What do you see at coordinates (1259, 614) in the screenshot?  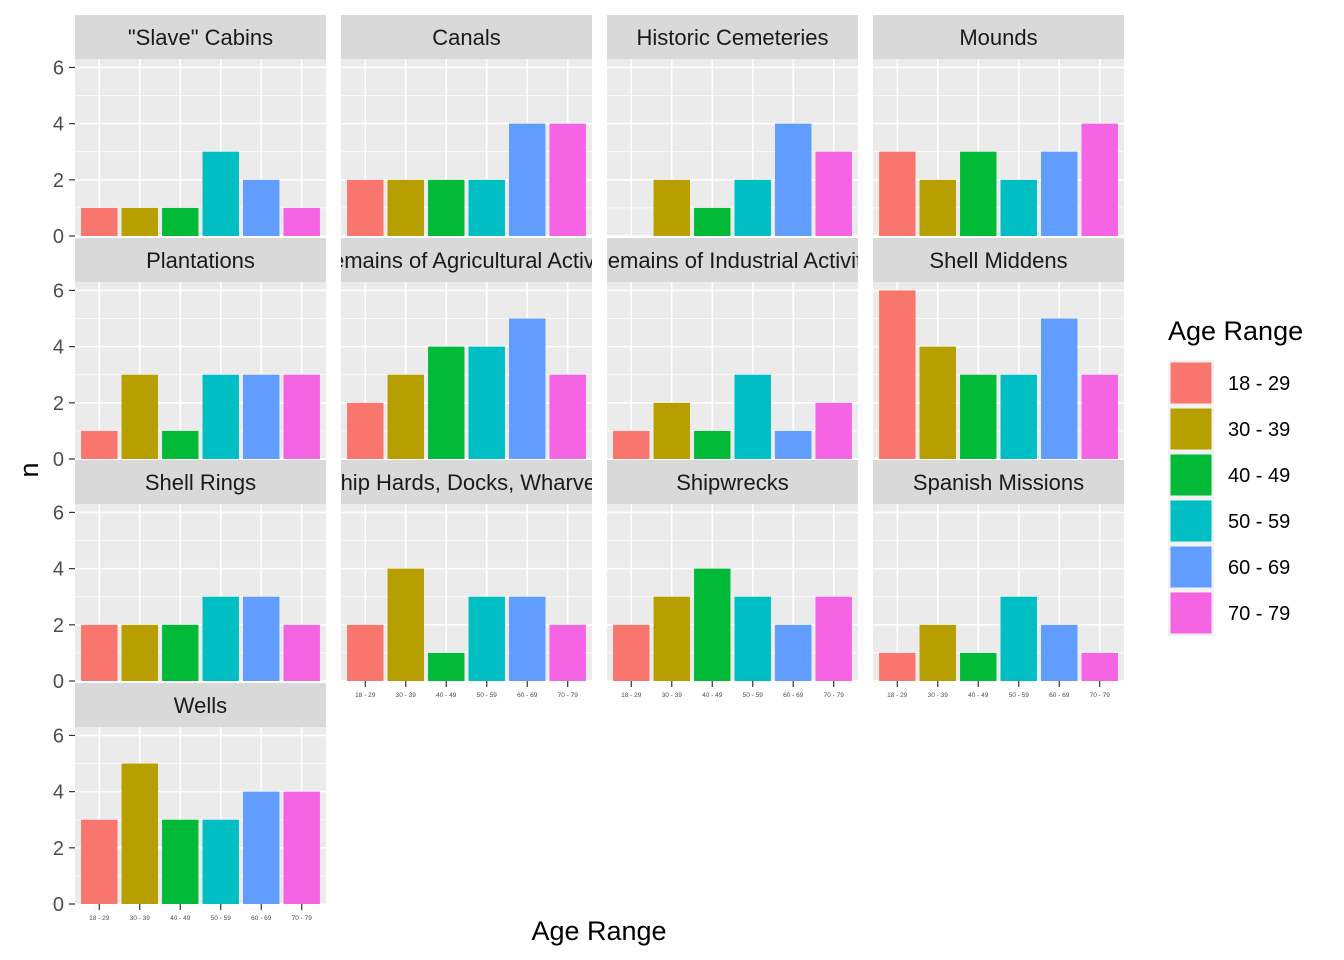 I see `legend-label: 70 - 79` at bounding box center [1259, 614].